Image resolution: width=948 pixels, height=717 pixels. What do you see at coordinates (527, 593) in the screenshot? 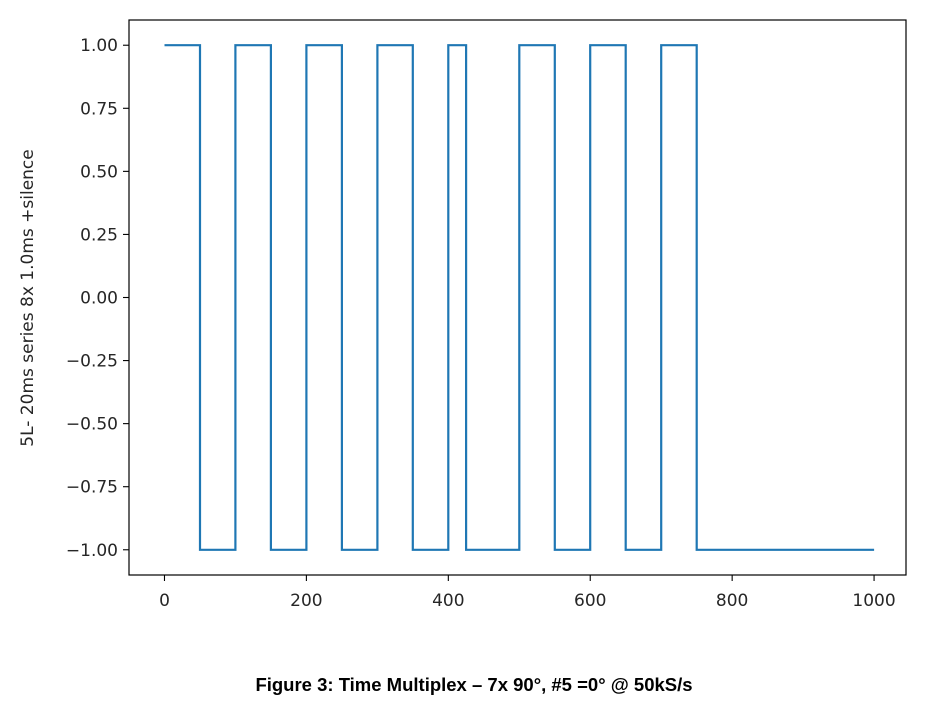
I see `x-axis-ticks: 0 200 400 600 800 1000` at bounding box center [527, 593].